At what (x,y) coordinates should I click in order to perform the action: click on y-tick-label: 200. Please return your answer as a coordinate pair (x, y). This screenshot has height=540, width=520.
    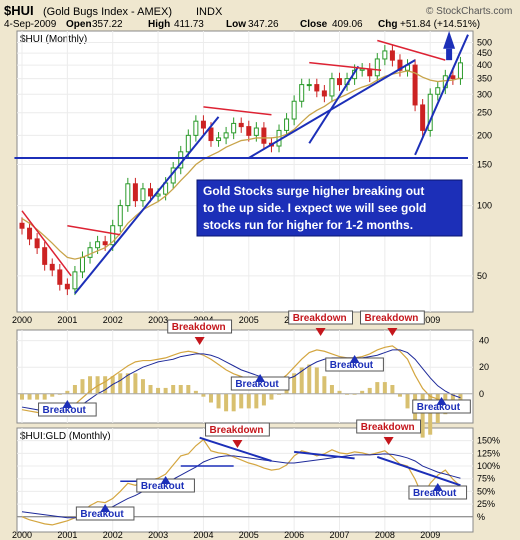
    Looking at the image, I should click on (484, 135).